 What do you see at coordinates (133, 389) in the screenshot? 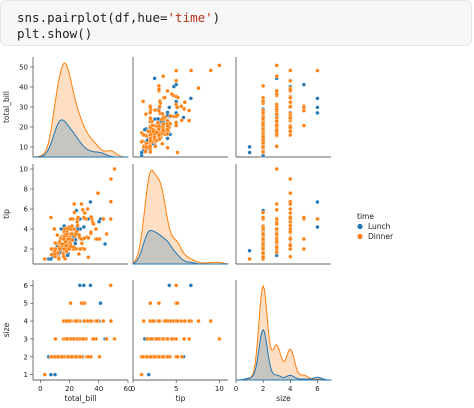
I see `x-tick-label: 0` at bounding box center [133, 389].